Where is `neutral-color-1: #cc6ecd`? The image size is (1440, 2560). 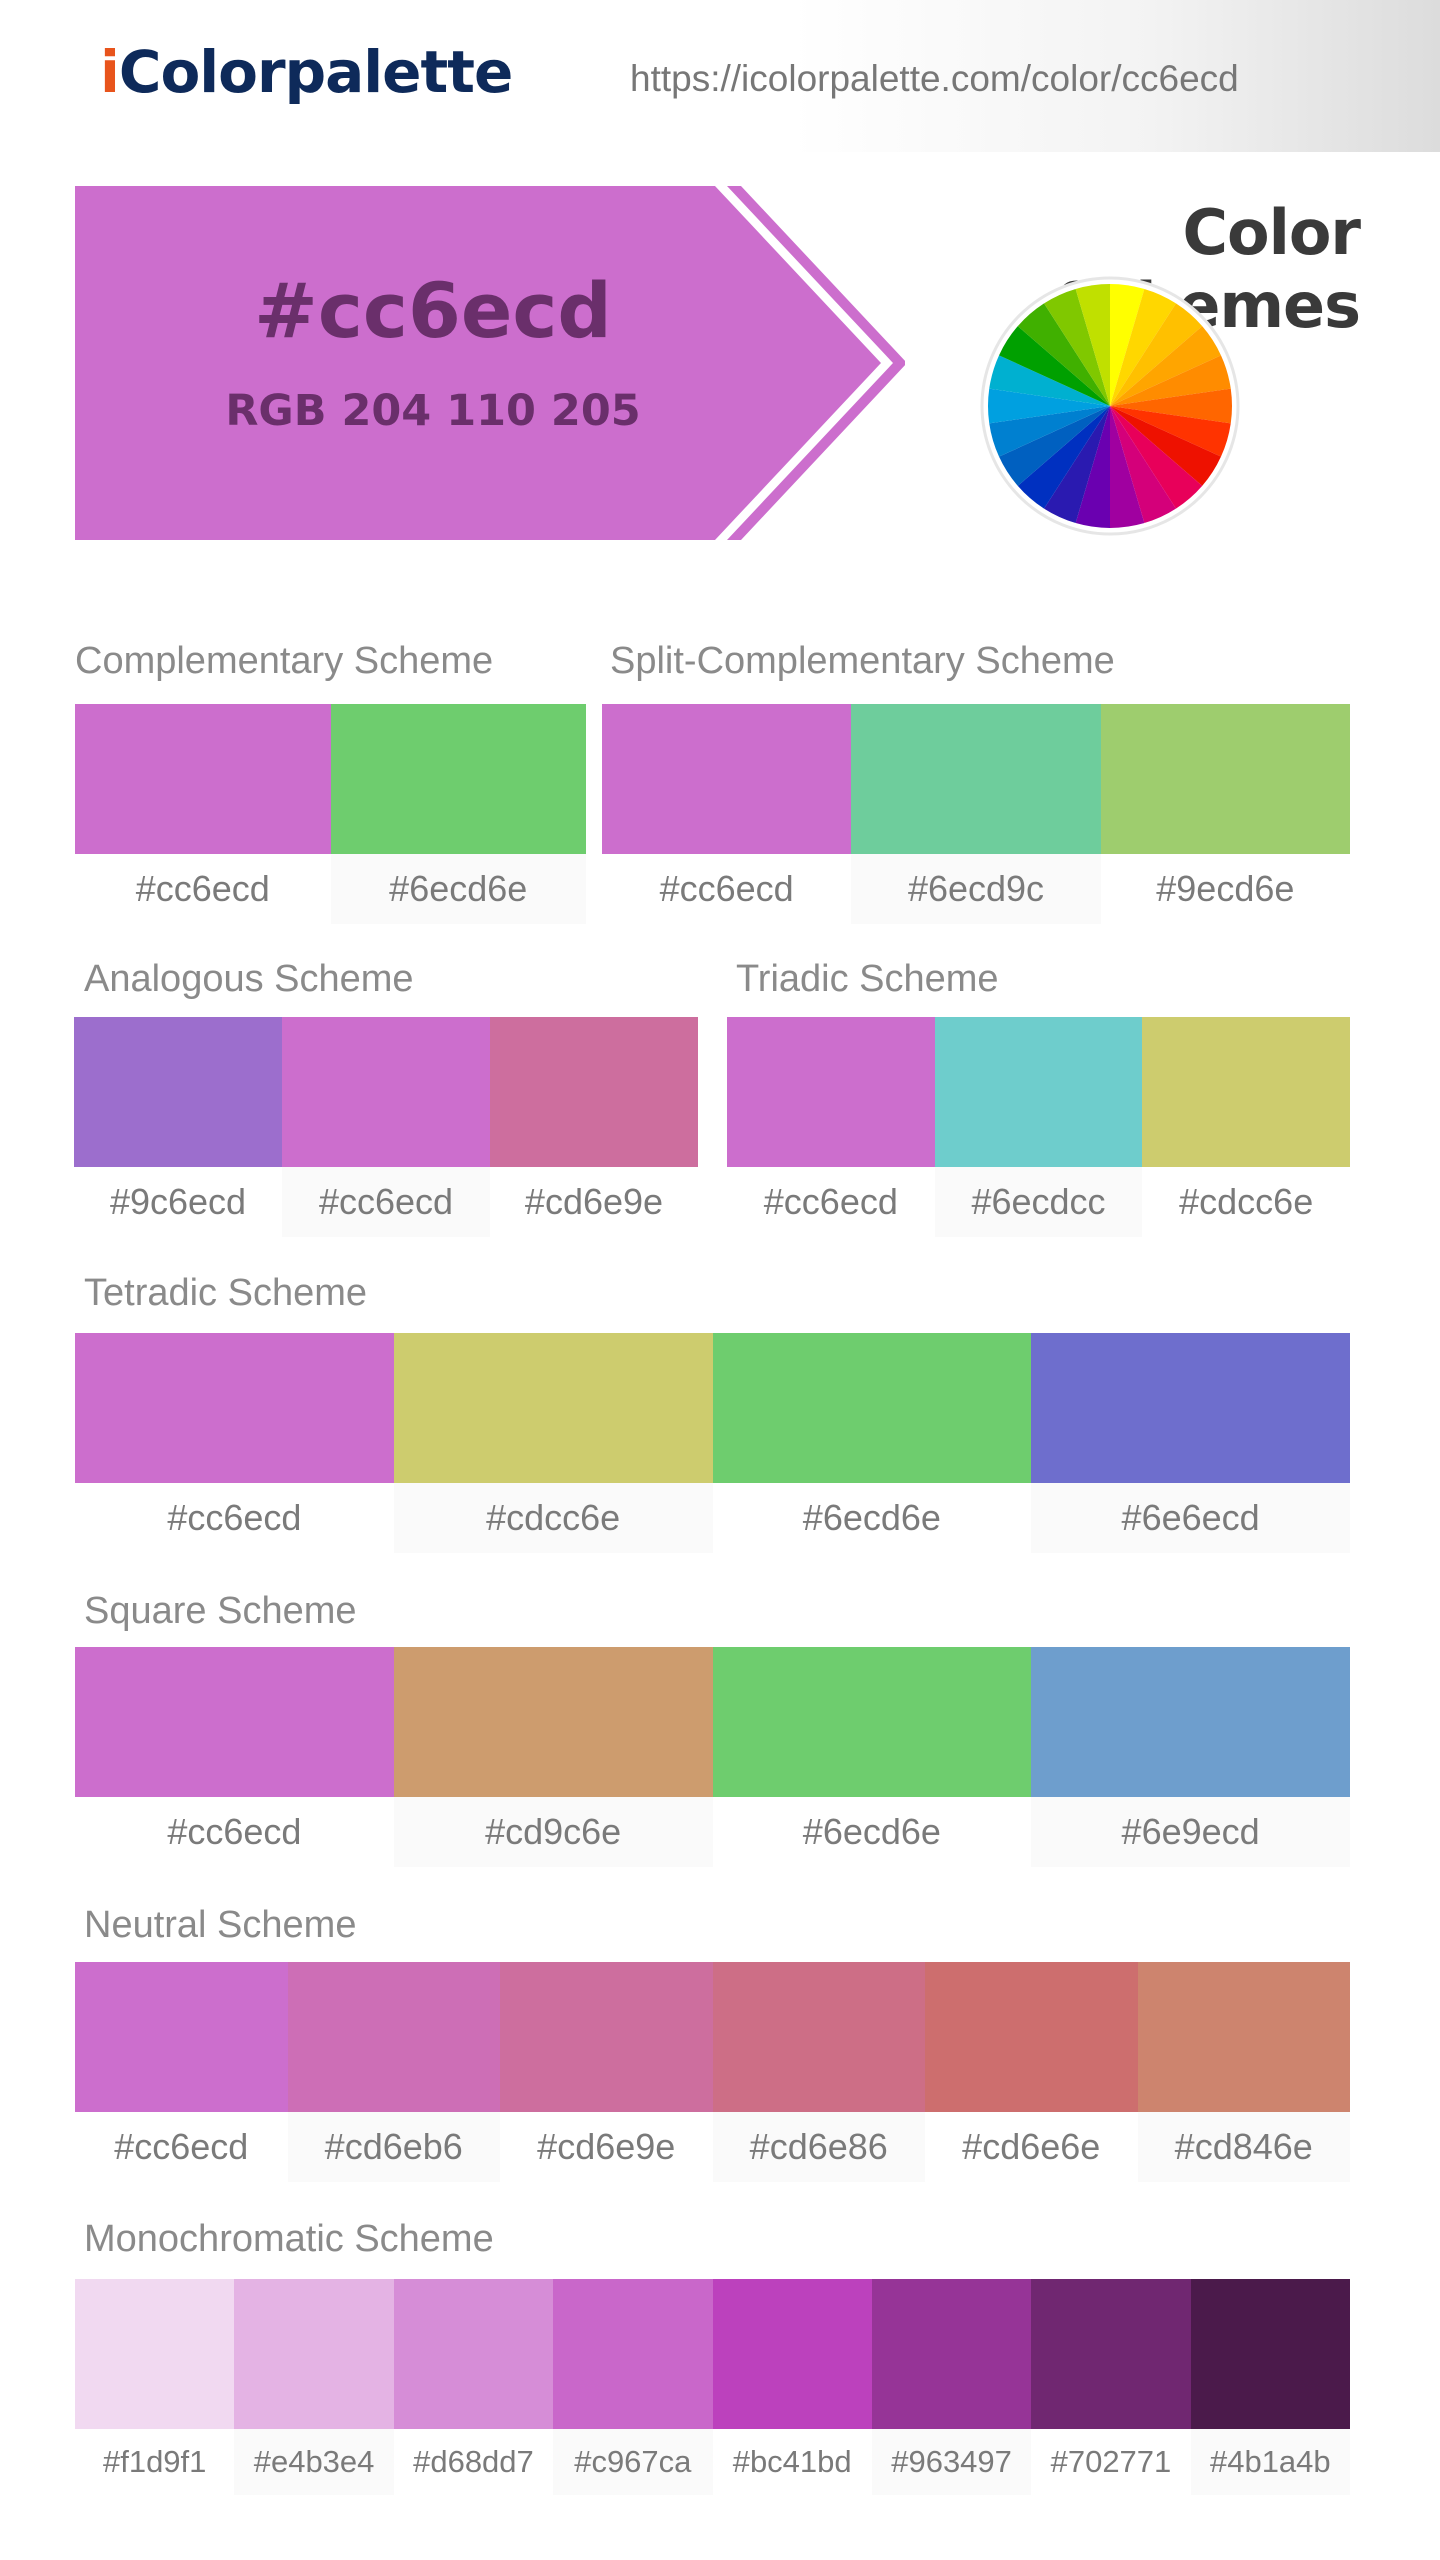
neutral-color-1: #cc6ecd is located at coordinates (181, 2072).